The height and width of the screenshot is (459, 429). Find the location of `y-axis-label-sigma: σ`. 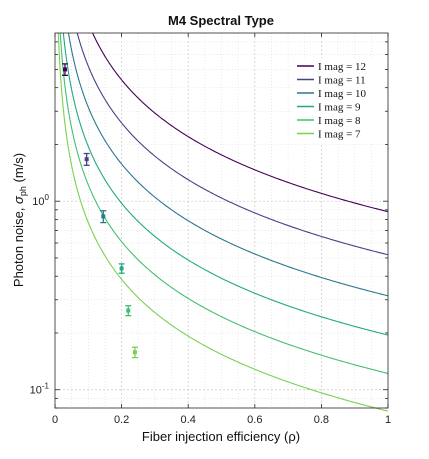

y-axis-label-sigma: σ is located at coordinates (18, 199).